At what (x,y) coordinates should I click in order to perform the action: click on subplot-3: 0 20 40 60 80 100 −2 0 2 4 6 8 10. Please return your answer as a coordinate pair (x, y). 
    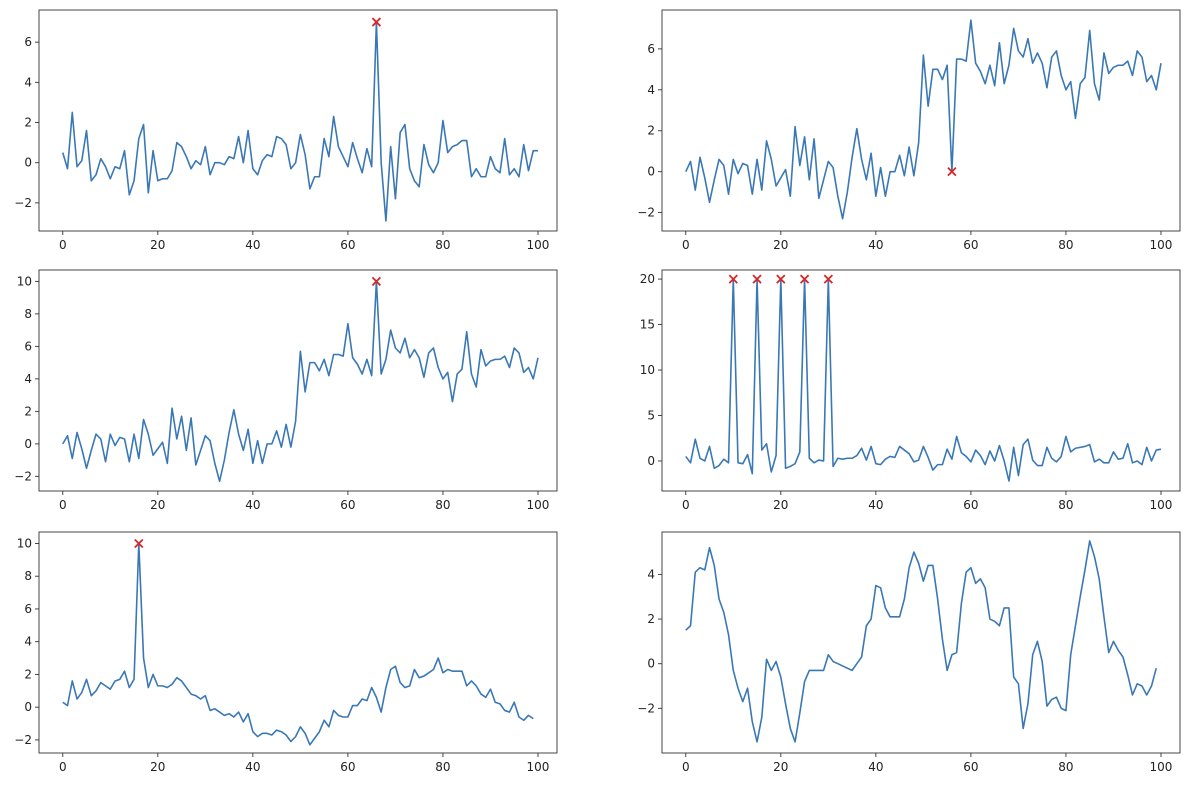
    Looking at the image, I should click on (286, 390).